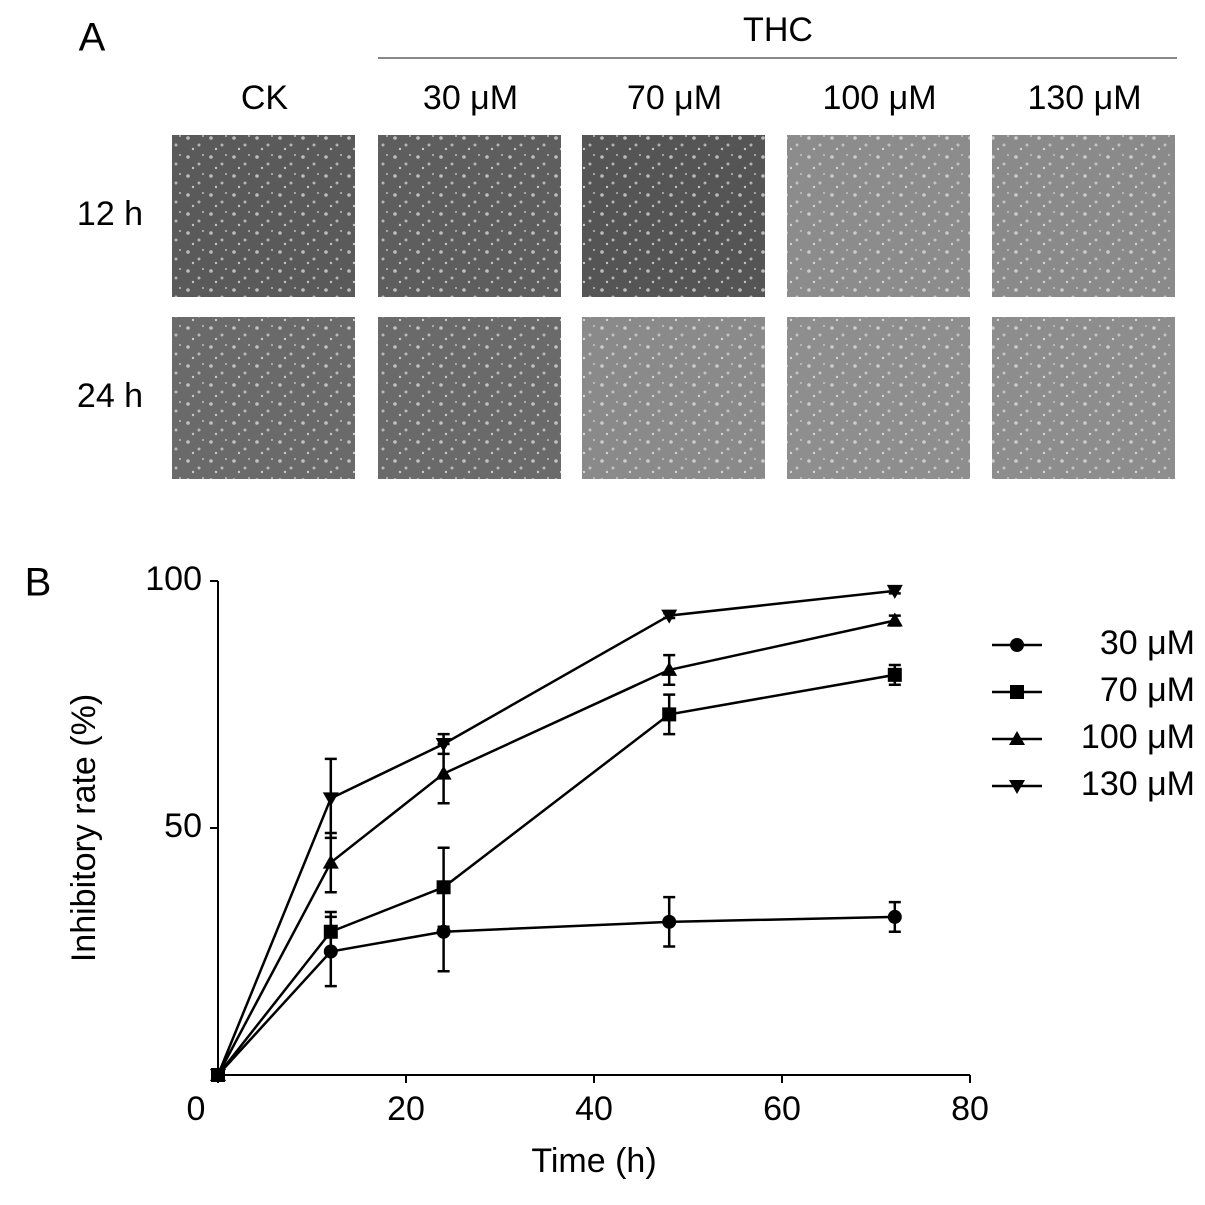 This screenshot has width=1205, height=1205. I want to click on x-tick-label: 20, so click(406, 1109).